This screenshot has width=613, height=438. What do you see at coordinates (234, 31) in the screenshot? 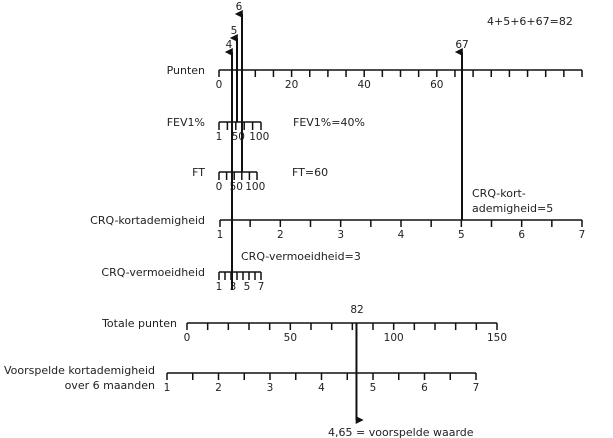
I see `points-label: 5` at bounding box center [234, 31].